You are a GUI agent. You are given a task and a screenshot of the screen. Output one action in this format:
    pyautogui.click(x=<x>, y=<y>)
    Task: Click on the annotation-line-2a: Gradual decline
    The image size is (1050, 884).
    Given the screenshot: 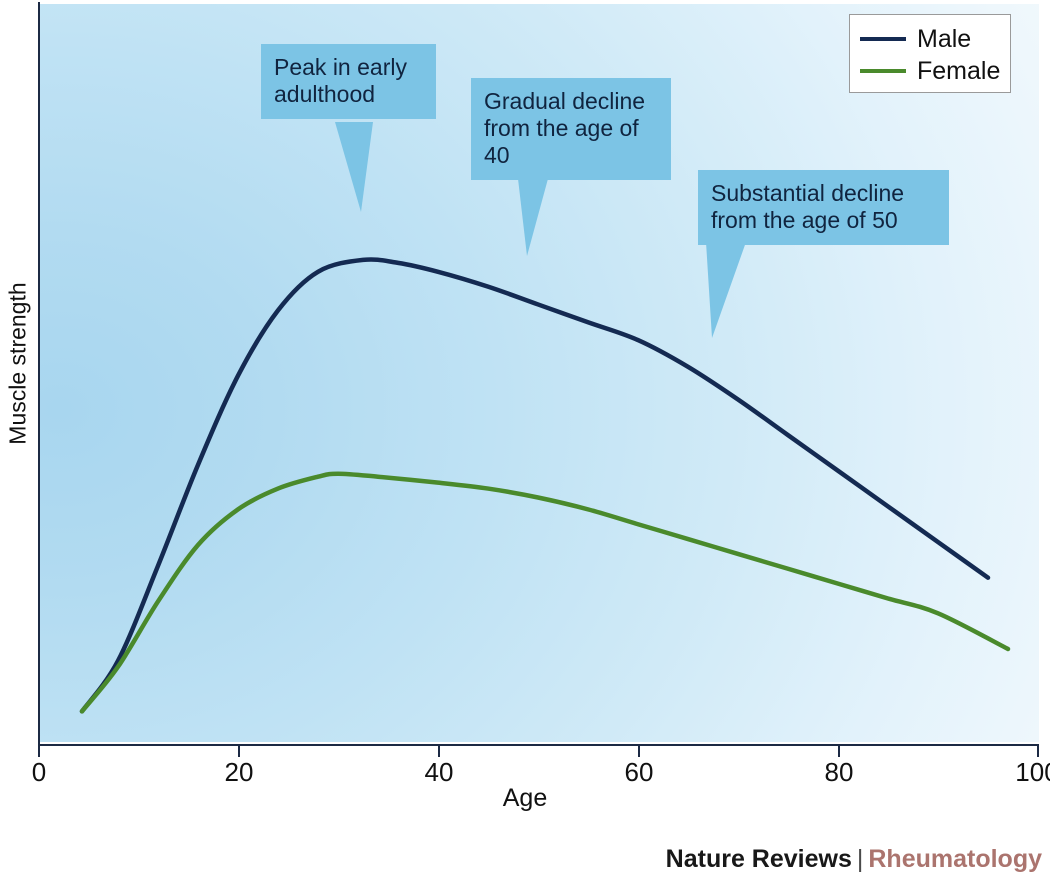 What is the action you would take?
    pyautogui.click(x=565, y=101)
    